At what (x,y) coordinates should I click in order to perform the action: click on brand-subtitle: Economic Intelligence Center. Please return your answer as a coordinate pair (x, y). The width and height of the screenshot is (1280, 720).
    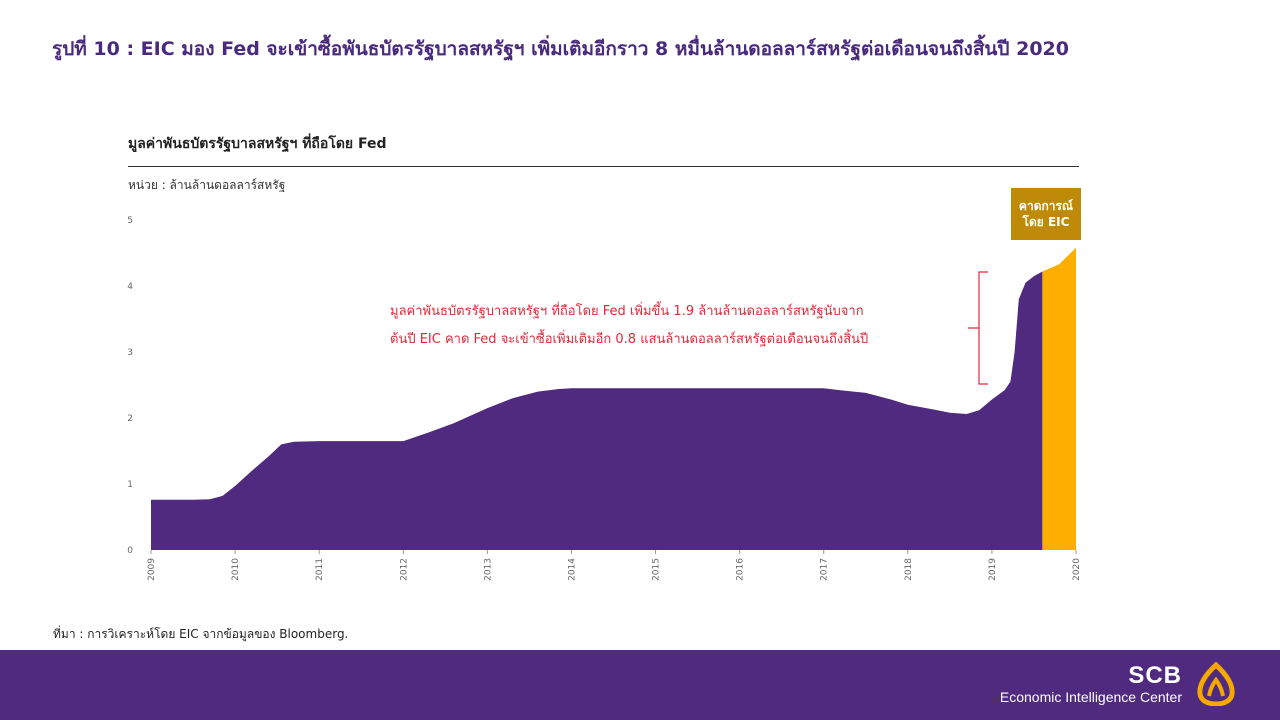
    Looking at the image, I should click on (1090, 697).